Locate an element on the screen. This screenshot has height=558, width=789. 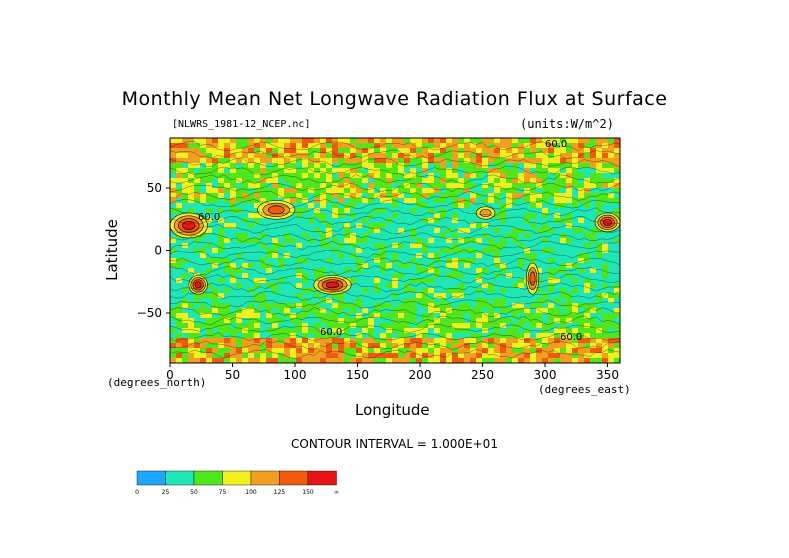
x-tick-label: 0 is located at coordinates (170, 375).